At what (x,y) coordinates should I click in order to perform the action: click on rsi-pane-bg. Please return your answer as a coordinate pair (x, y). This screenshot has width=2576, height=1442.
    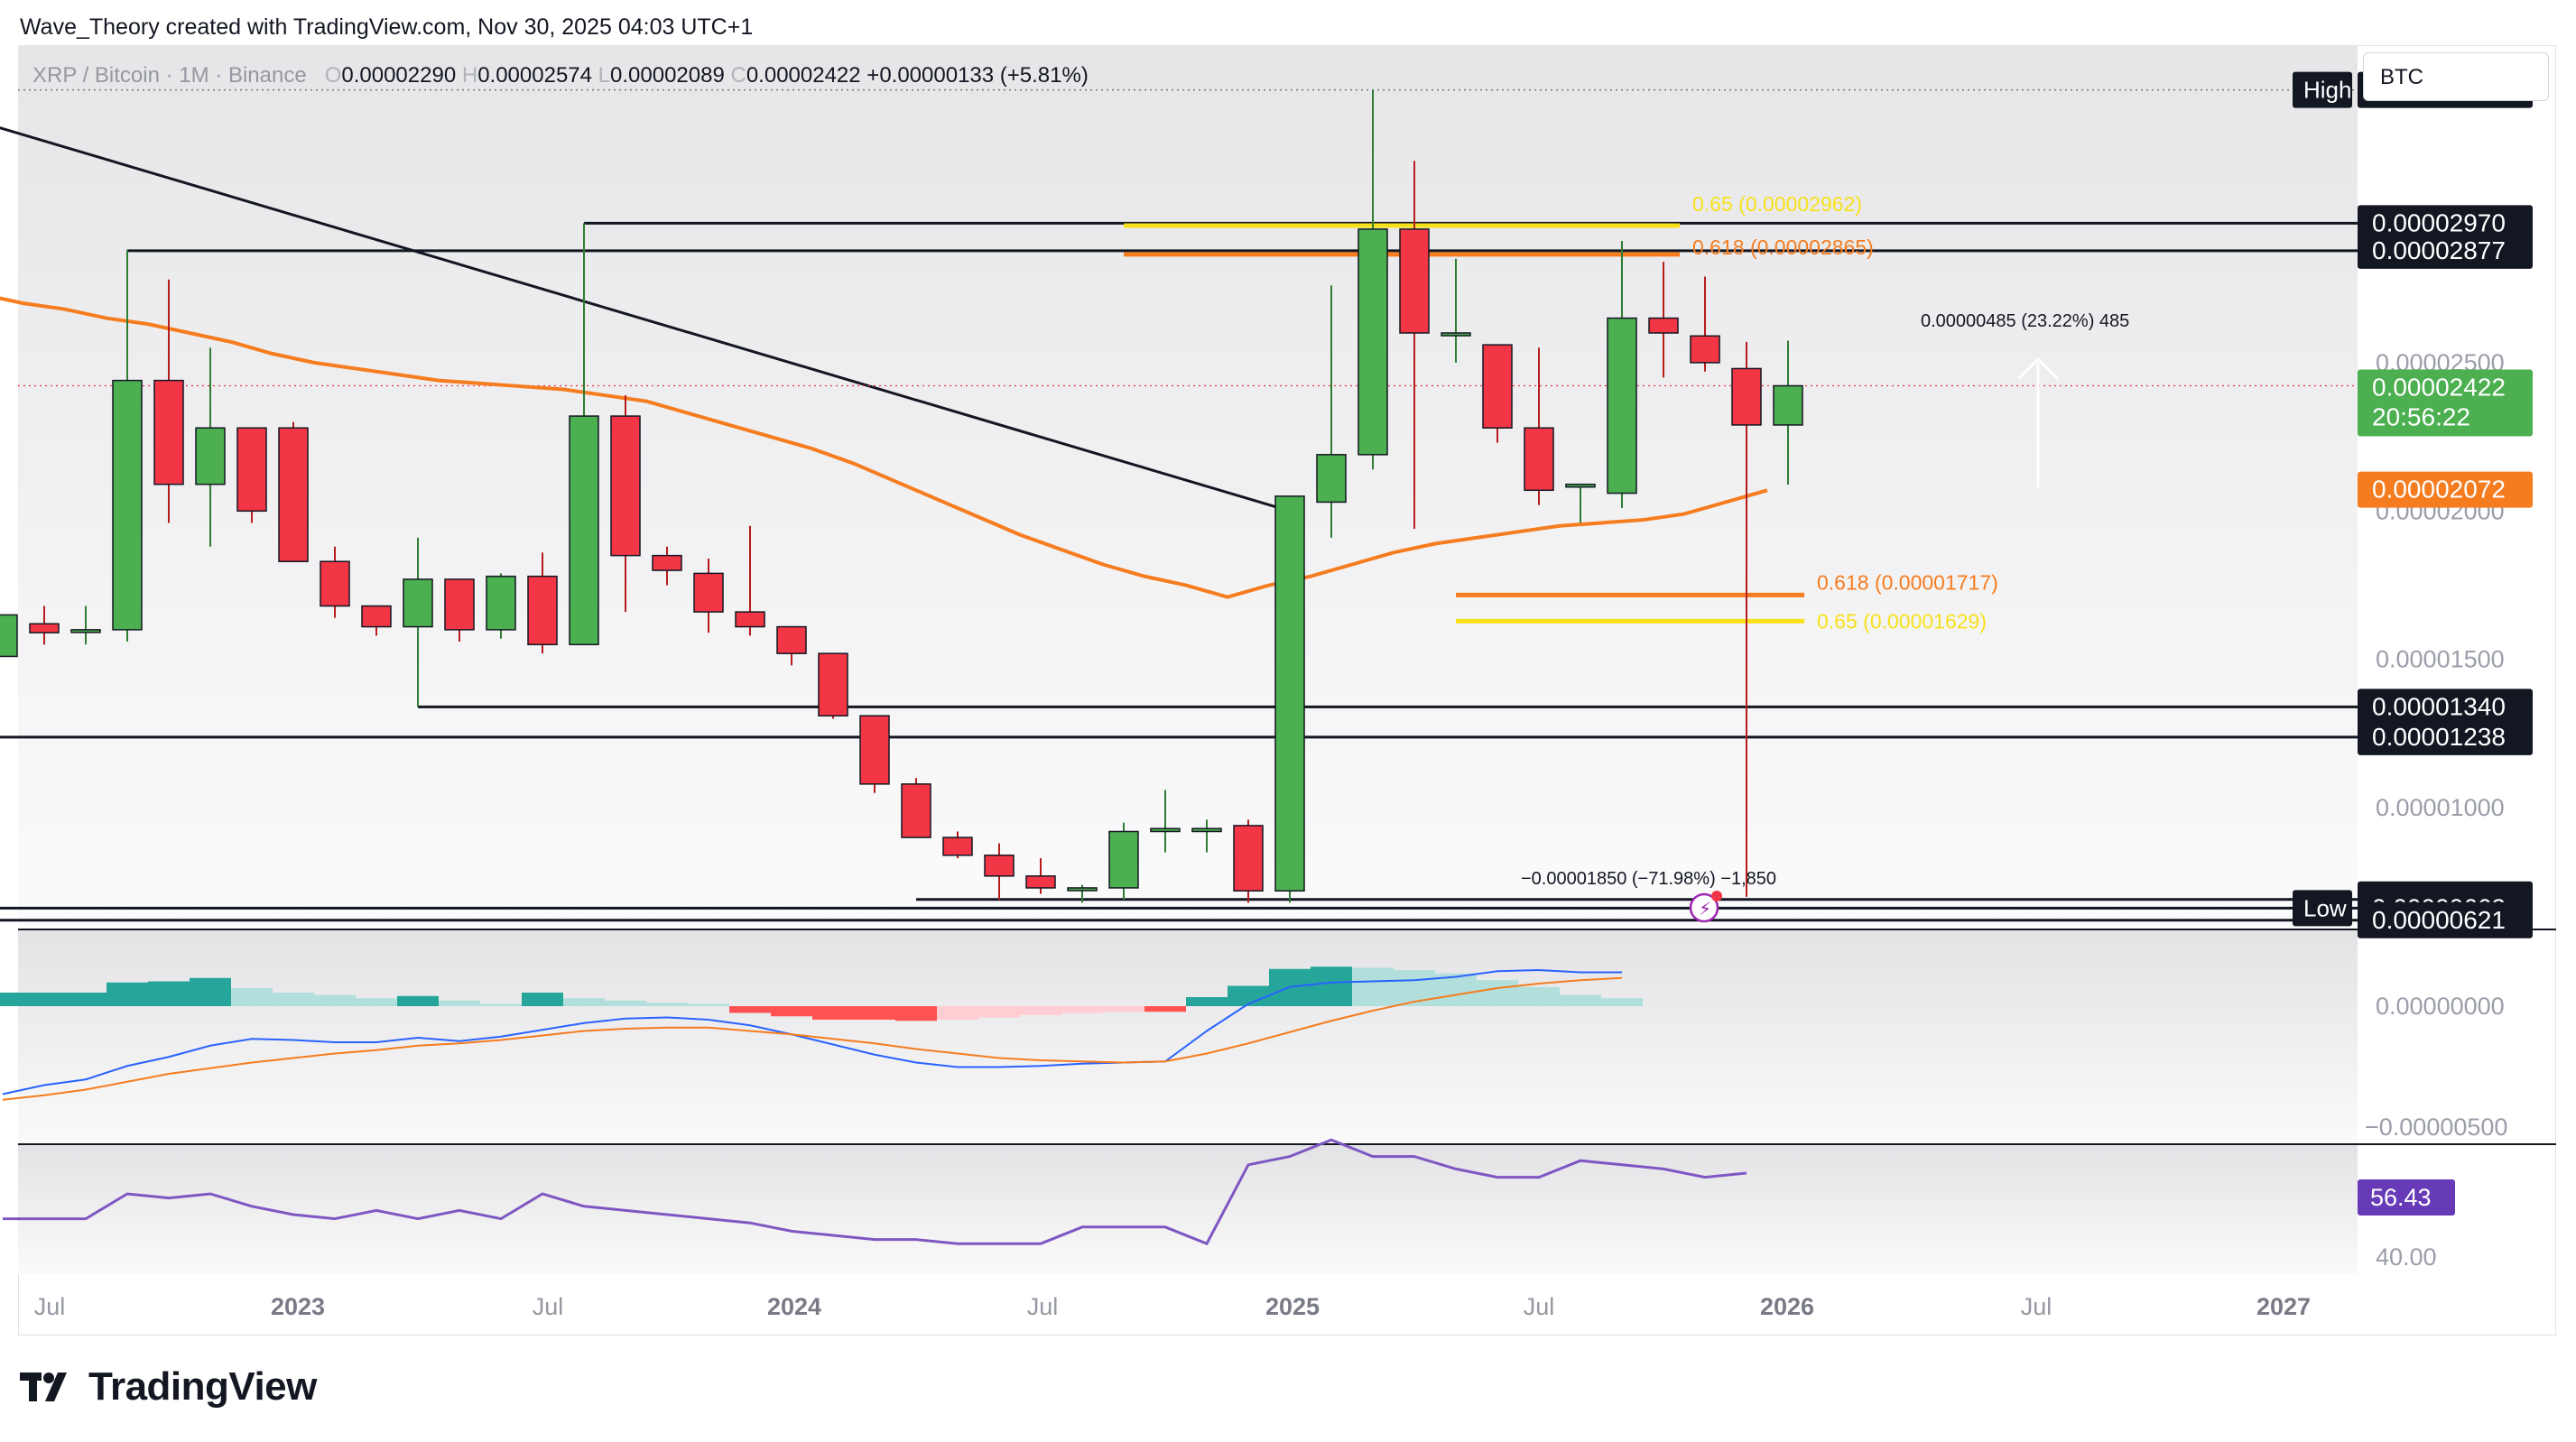
    Looking at the image, I should click on (1188, 1209).